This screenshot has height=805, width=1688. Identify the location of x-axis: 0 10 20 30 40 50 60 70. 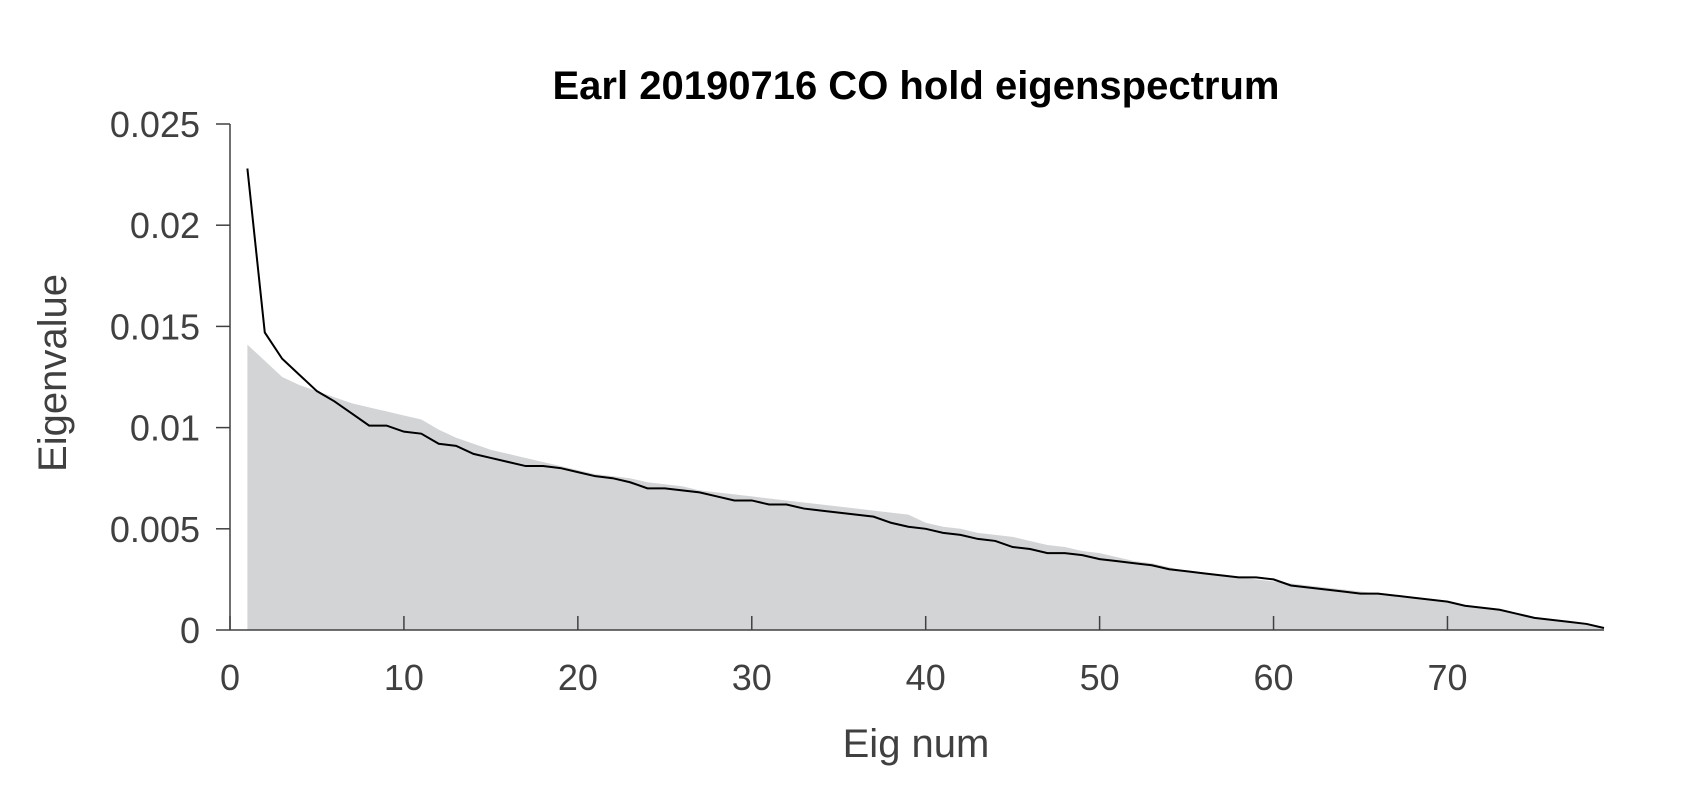
(912, 657).